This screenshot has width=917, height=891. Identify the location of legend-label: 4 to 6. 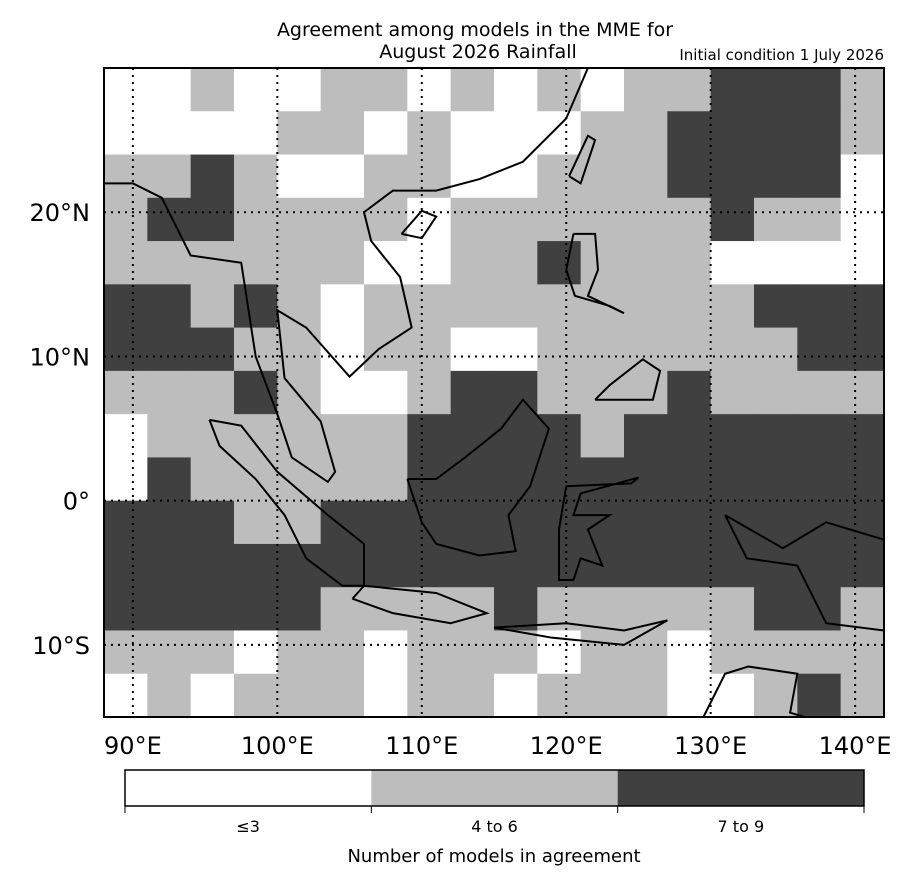
(494, 826).